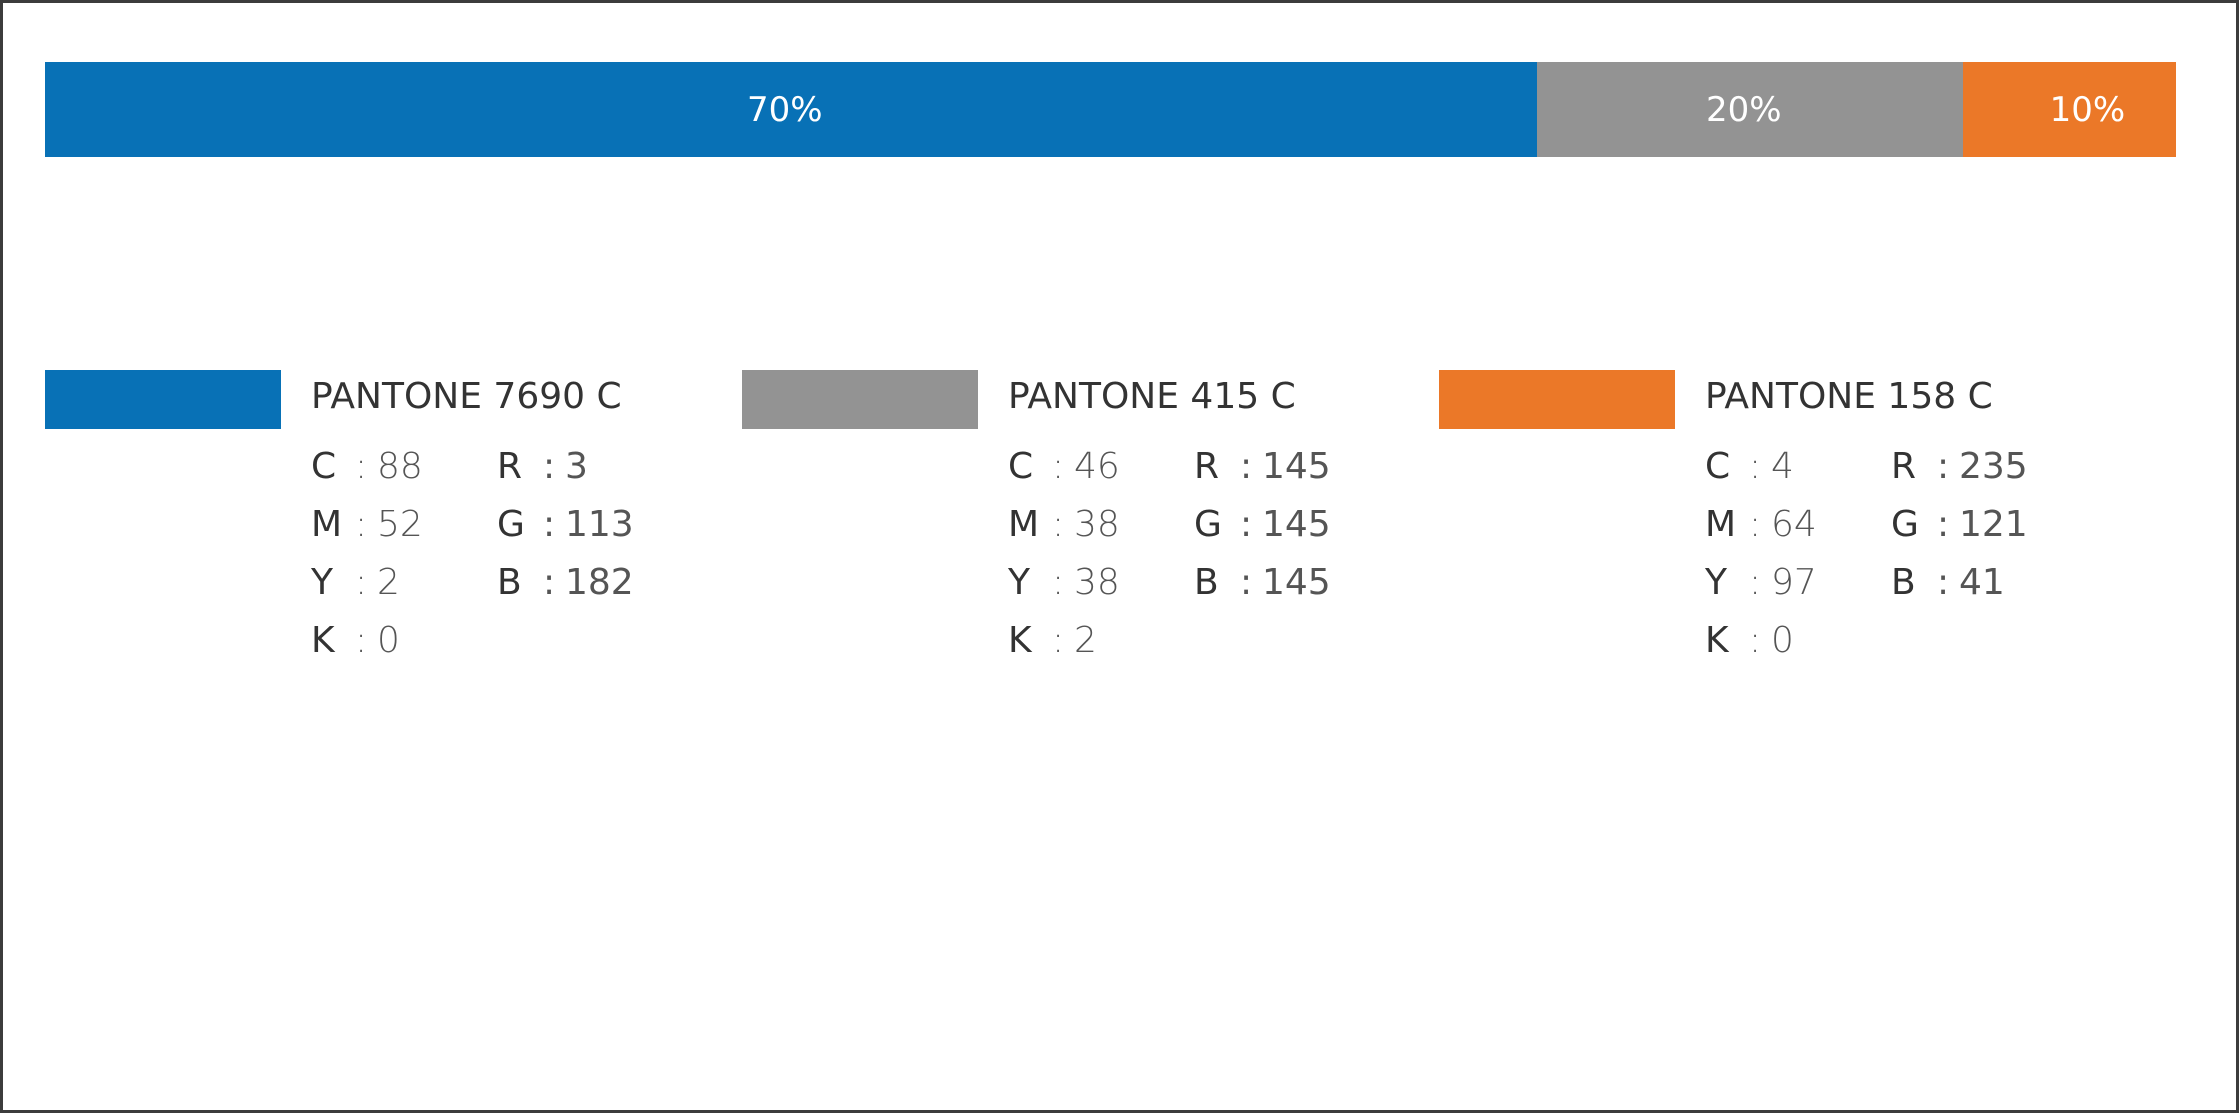 This screenshot has width=2239, height=1113. What do you see at coordinates (1169, 583) in the screenshot?
I see `value-row: Y : 38 B : 145` at bounding box center [1169, 583].